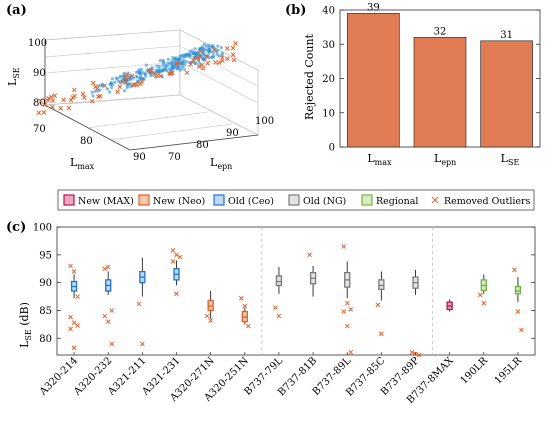 This screenshot has height=431, width=550. What do you see at coordinates (475, 371) in the screenshot?
I see `x-tick-label: 190LR` at bounding box center [475, 371].